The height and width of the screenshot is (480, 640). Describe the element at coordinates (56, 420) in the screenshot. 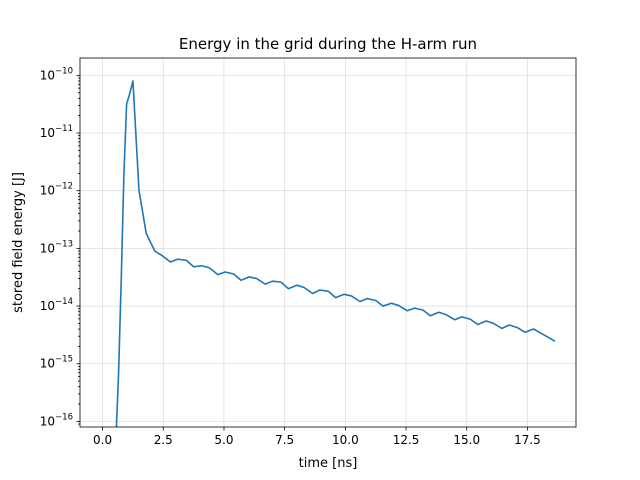

I see `y-tick-label: 10−16` at that location.